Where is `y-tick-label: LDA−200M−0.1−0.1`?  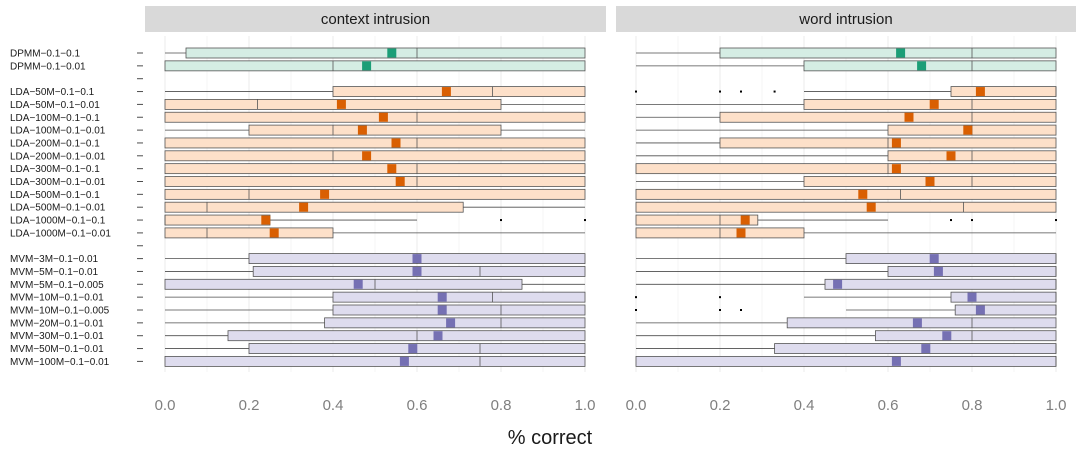
y-tick-label: LDA−200M−0.1−0.1 is located at coordinates (55, 143).